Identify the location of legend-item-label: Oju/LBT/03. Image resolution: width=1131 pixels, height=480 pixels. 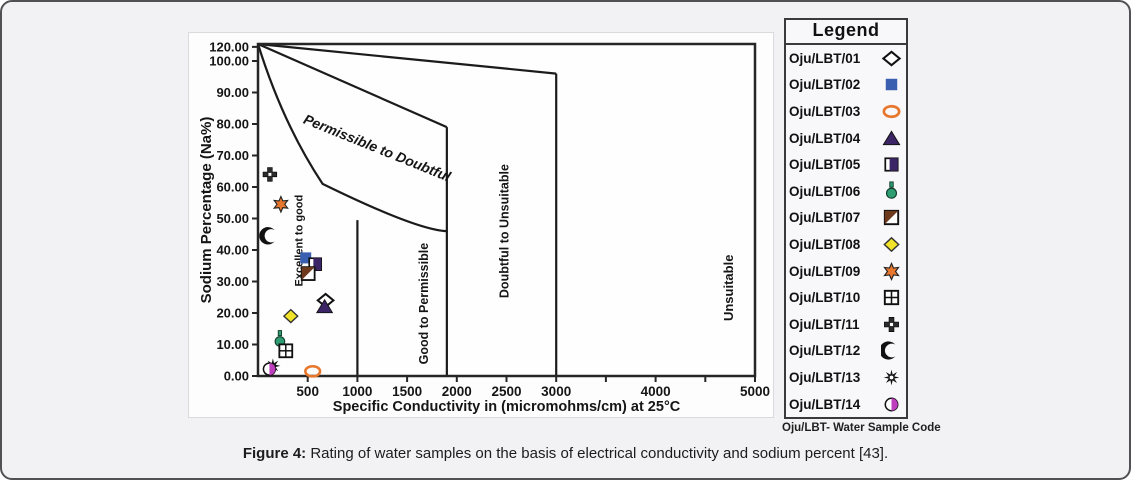
(825, 111).